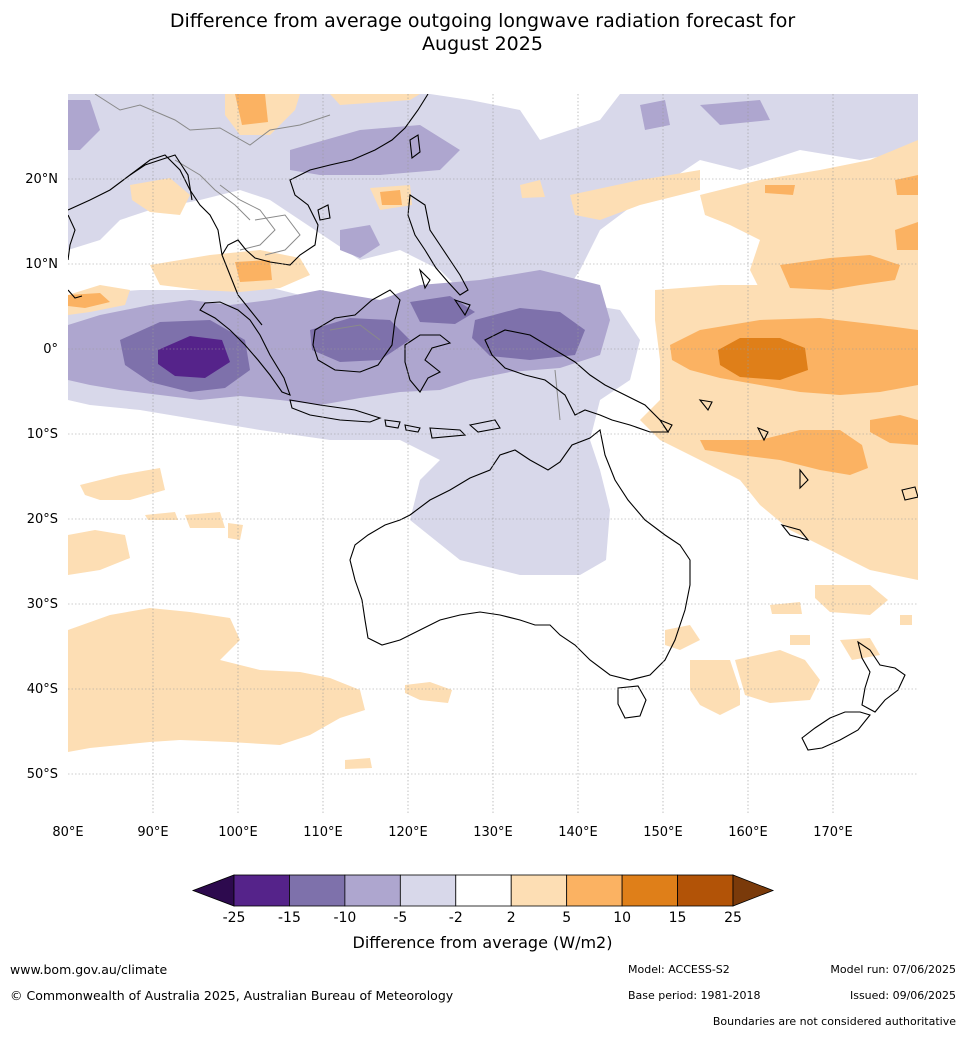 The width and height of the screenshot is (965, 1039). Describe the element at coordinates (482, 918) in the screenshot. I see `colorbar-ticks: -25 -15 -10 -5 -2 2 5 10 15 25` at that location.